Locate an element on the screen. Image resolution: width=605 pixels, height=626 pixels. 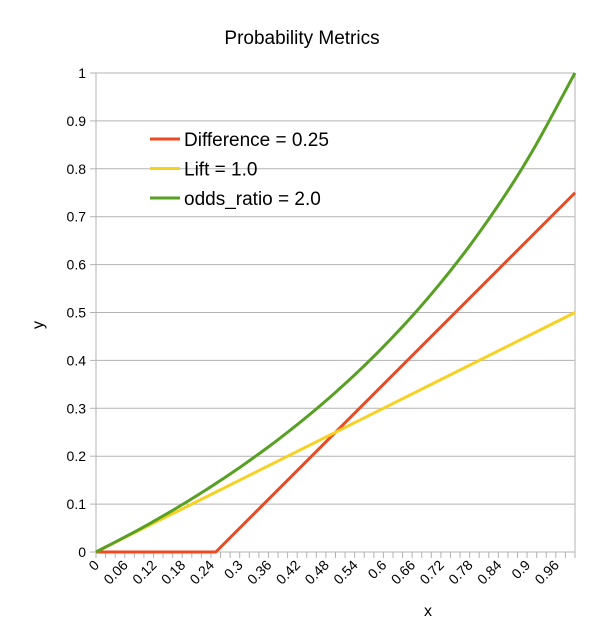
x-tick-label: 0.42 is located at coordinates (288, 572).